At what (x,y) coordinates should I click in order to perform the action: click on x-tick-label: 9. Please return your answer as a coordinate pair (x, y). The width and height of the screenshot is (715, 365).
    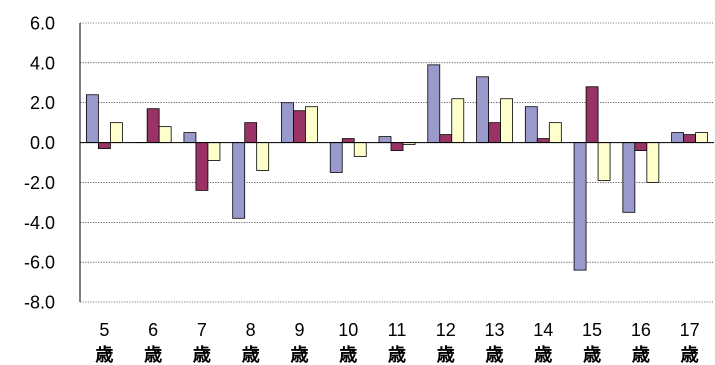
    Looking at the image, I should click on (299, 330).